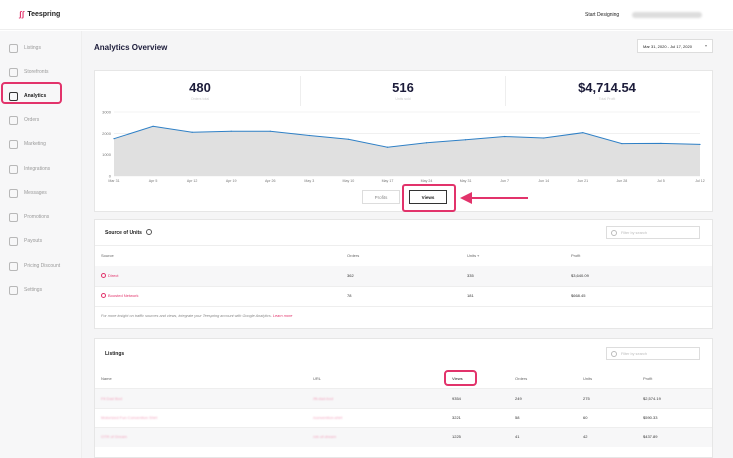  What do you see at coordinates (381, 197) in the screenshot?
I see `profits-toggle: Profits` at bounding box center [381, 197].